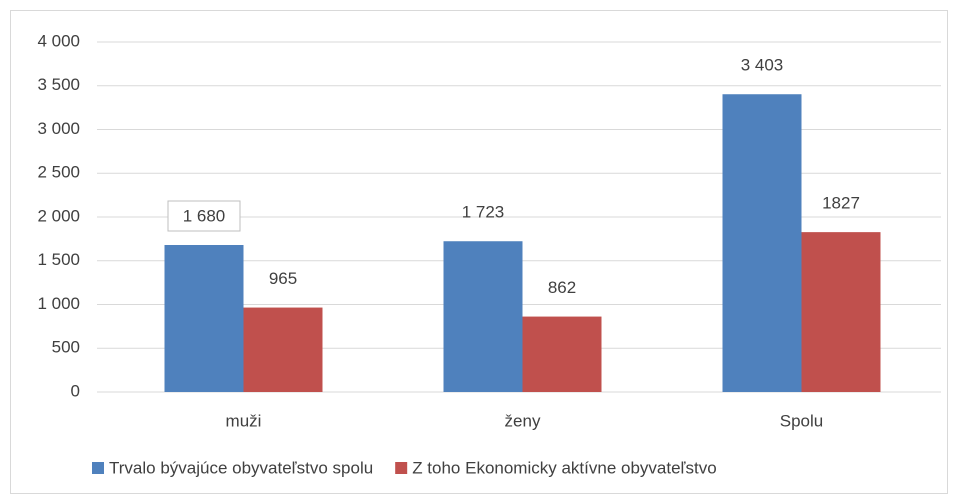 The width and height of the screenshot is (958, 504). I want to click on x-tick-label: Spolu, so click(801, 420).